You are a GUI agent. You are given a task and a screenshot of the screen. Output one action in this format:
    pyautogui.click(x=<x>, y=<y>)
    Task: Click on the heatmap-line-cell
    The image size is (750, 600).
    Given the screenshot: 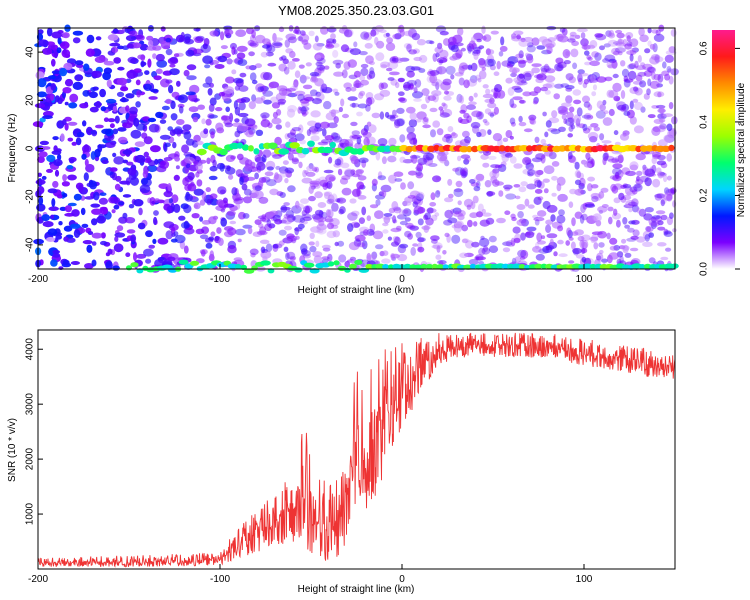 What is the action you would take?
    pyautogui.click(x=201, y=152)
    